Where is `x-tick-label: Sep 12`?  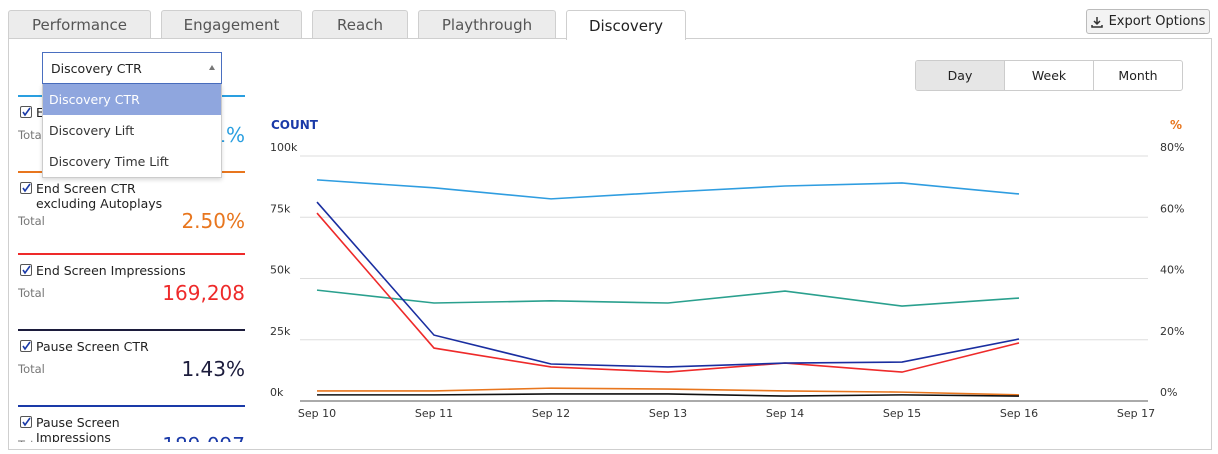
x-tick-label: Sep 12 is located at coordinates (551, 413).